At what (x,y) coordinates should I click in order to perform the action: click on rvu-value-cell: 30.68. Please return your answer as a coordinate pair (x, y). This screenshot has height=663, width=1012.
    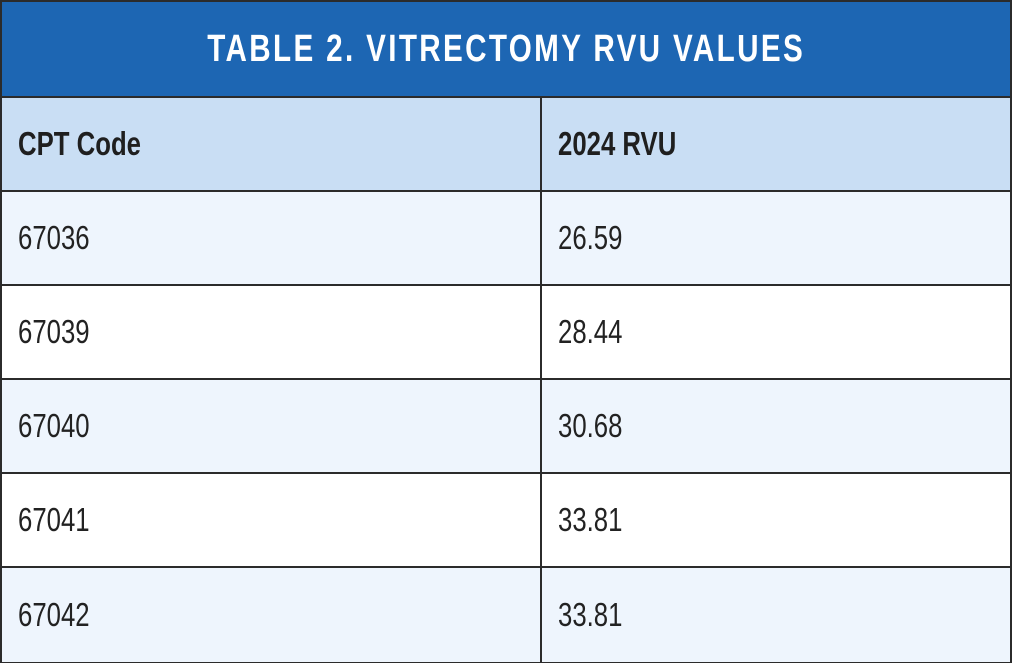
    Looking at the image, I should click on (776, 427).